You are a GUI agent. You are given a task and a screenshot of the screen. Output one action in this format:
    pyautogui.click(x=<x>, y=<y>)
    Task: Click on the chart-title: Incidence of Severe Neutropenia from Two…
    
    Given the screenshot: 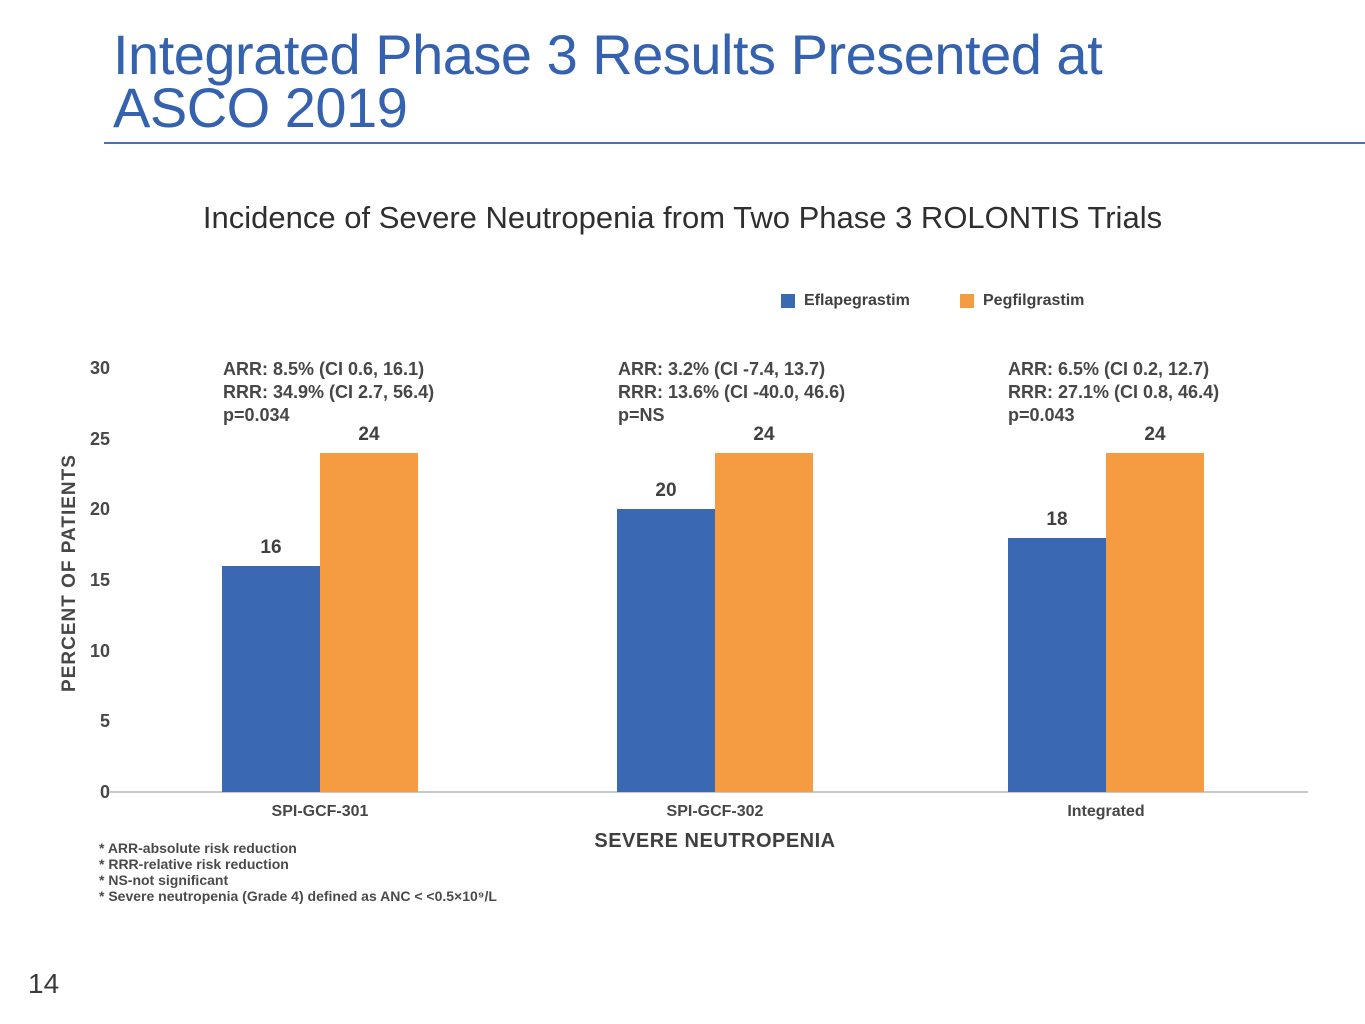 What is the action you would take?
    pyautogui.click(x=682, y=217)
    